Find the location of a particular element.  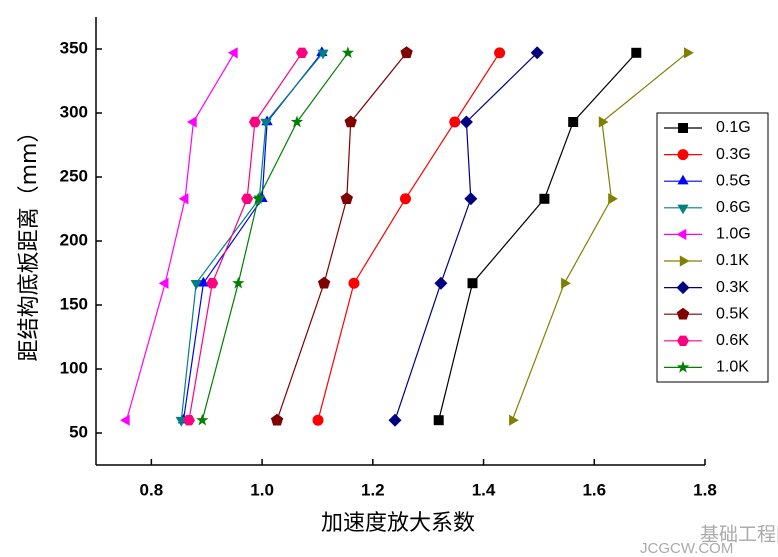

y-tick-label: 350 is located at coordinates (74, 47).